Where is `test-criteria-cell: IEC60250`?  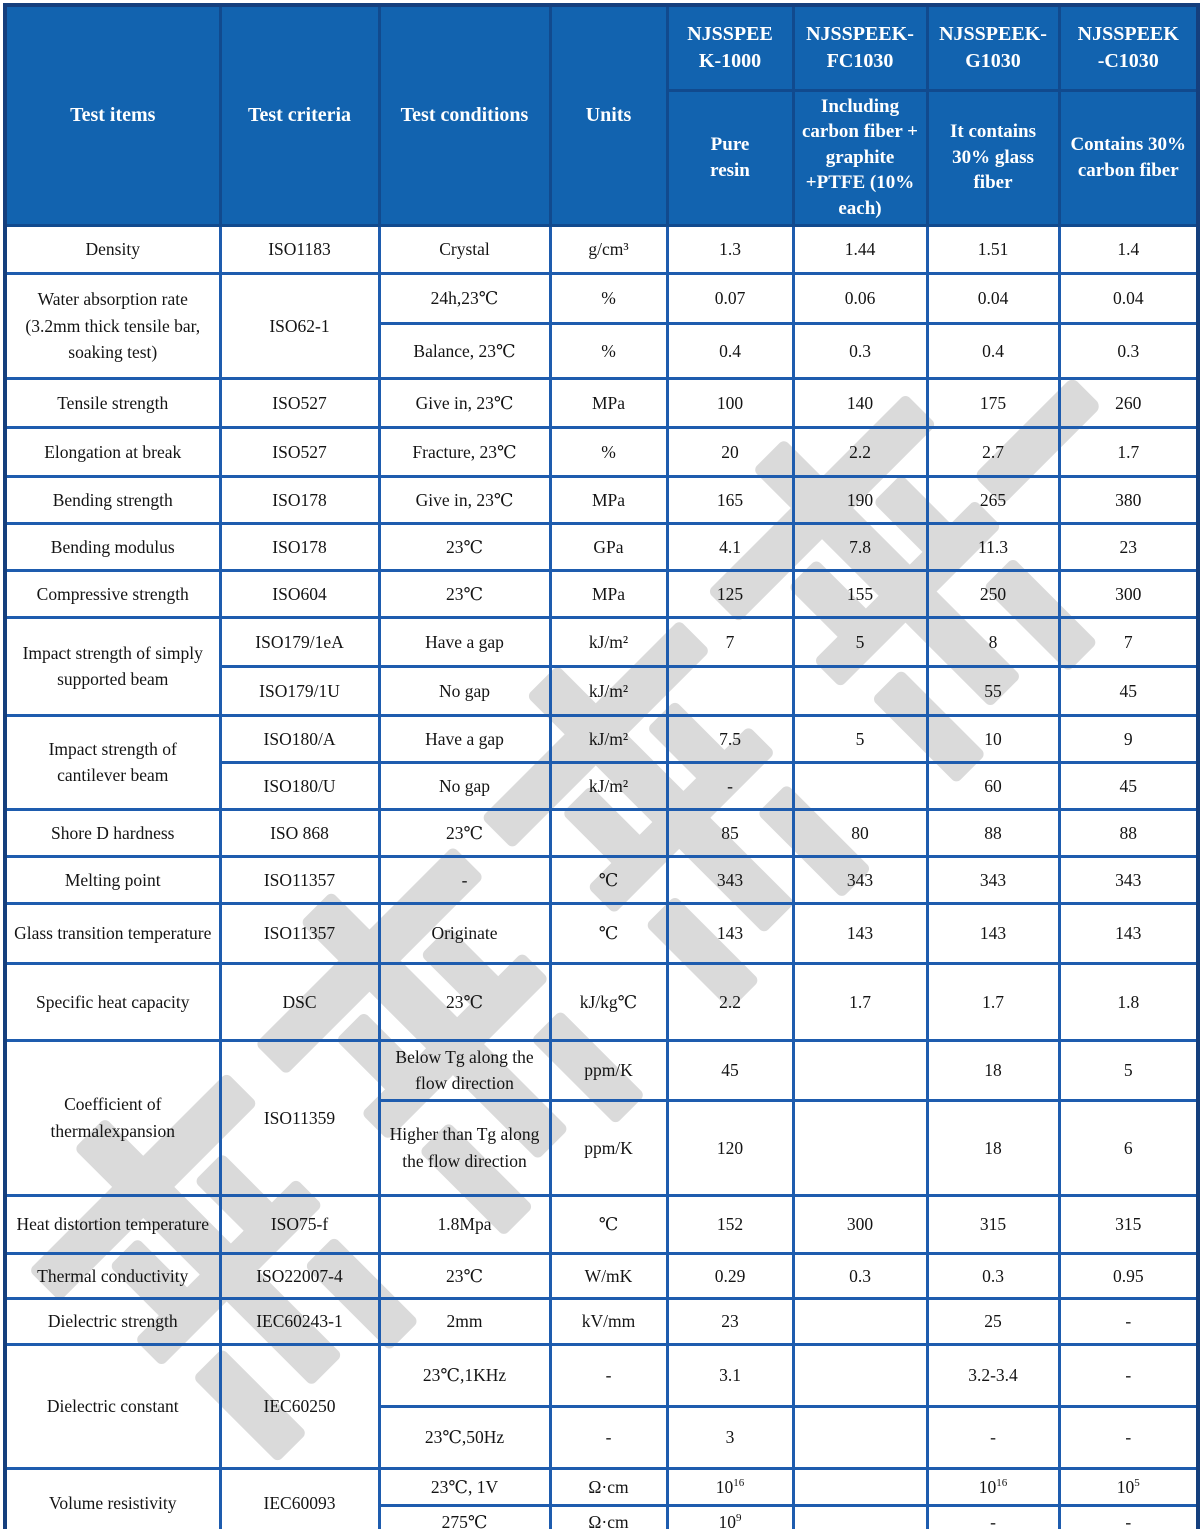
test-criteria-cell: IEC60250 is located at coordinates (299, 1406).